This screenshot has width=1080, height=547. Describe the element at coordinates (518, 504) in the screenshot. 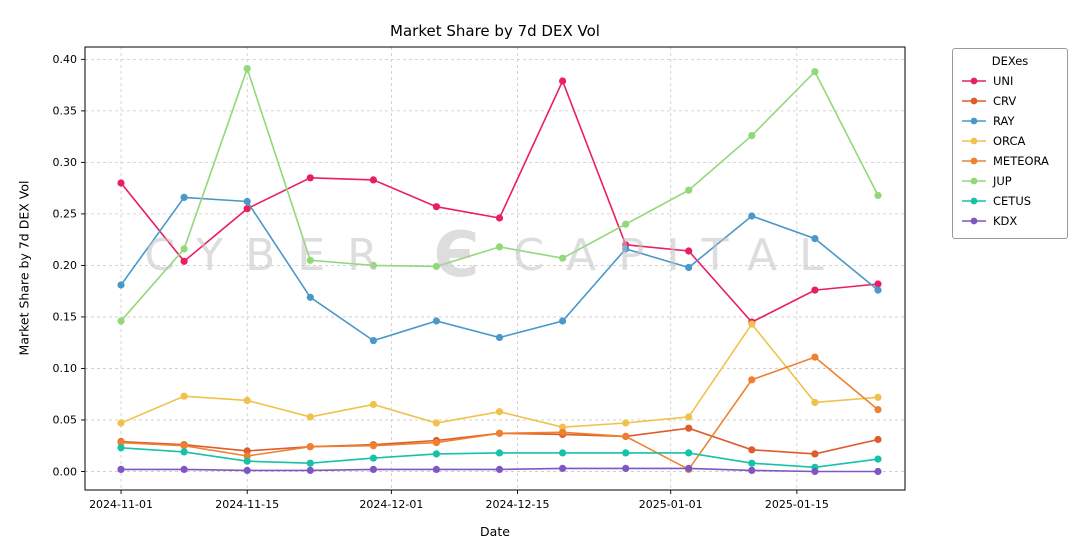

I see `x-tick-label: 2024-12-15` at that location.